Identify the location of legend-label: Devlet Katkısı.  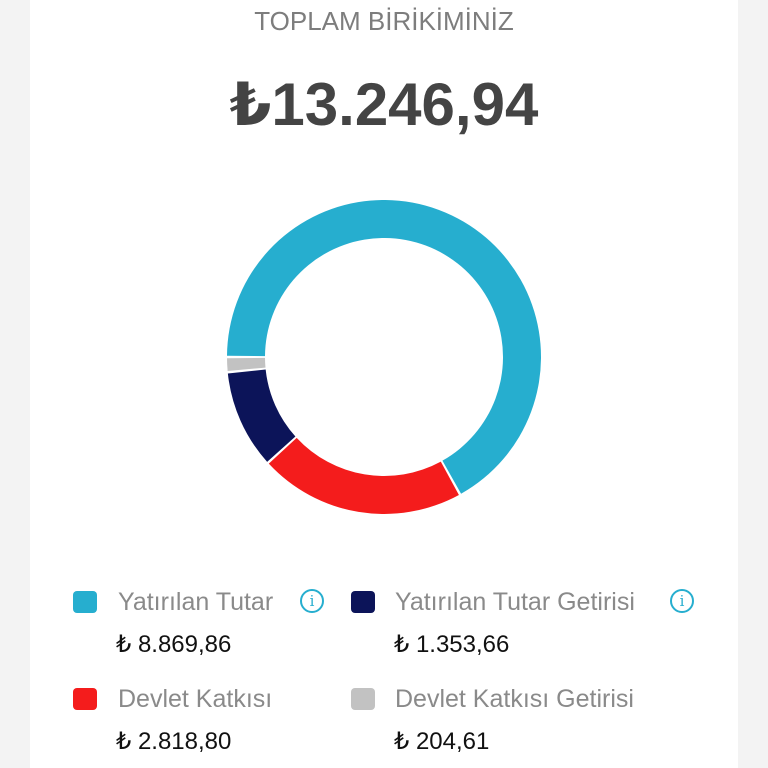
(195, 699).